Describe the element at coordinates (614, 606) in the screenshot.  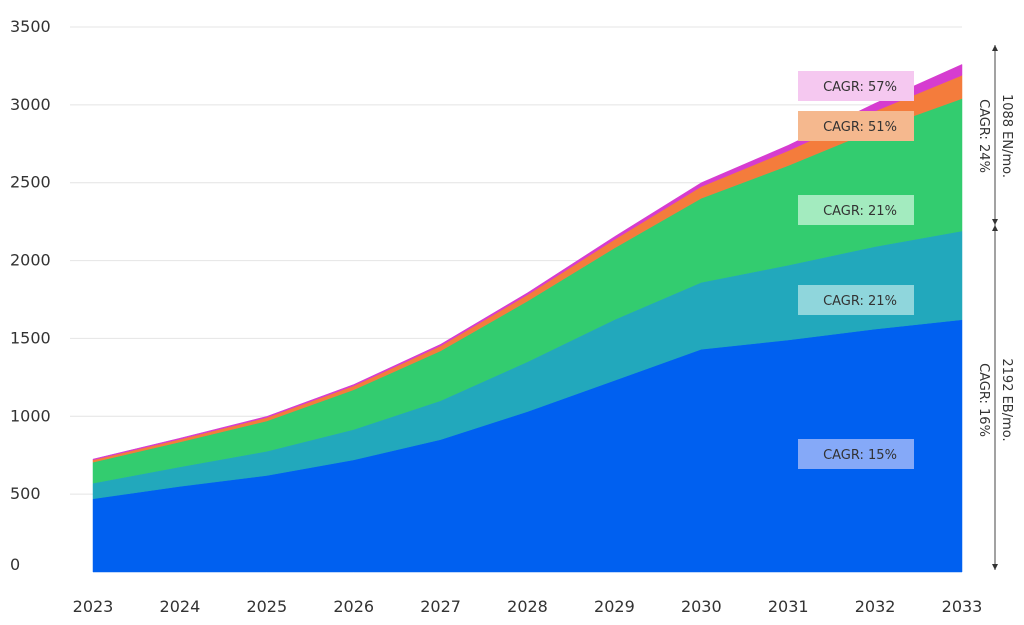
I see `x-tick-label-6: 2029` at that location.